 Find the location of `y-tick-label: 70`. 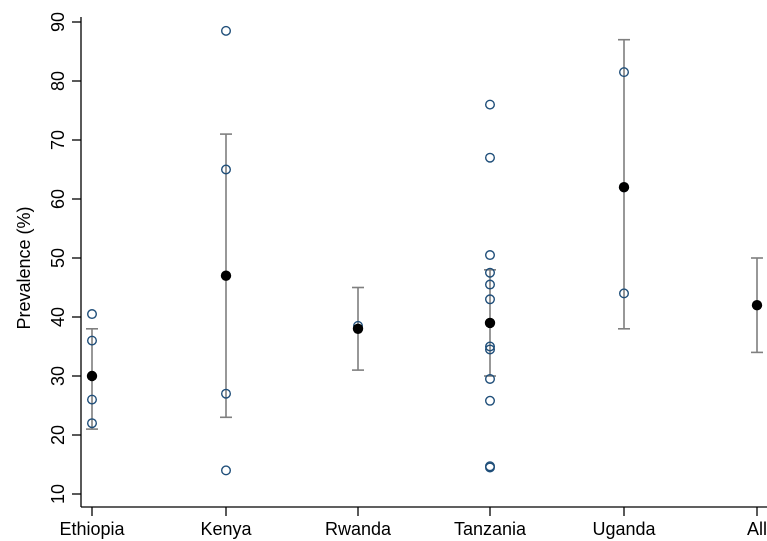

y-tick-label: 70 is located at coordinates (58, 140).